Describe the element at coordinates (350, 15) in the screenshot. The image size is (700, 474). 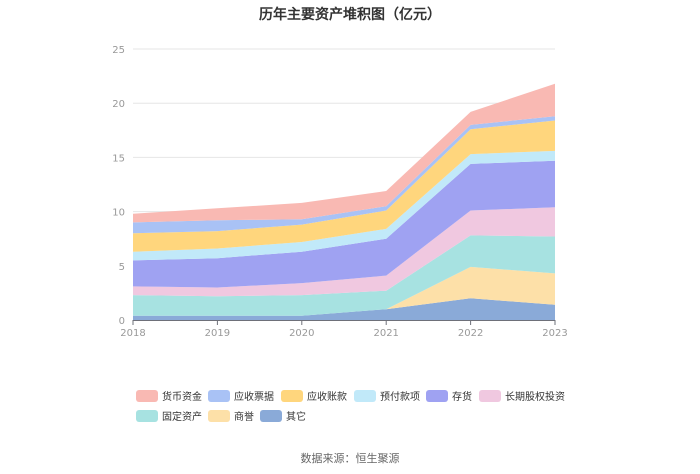
I see `chart-title: 历年主要资产堆积图（亿元）` at that location.